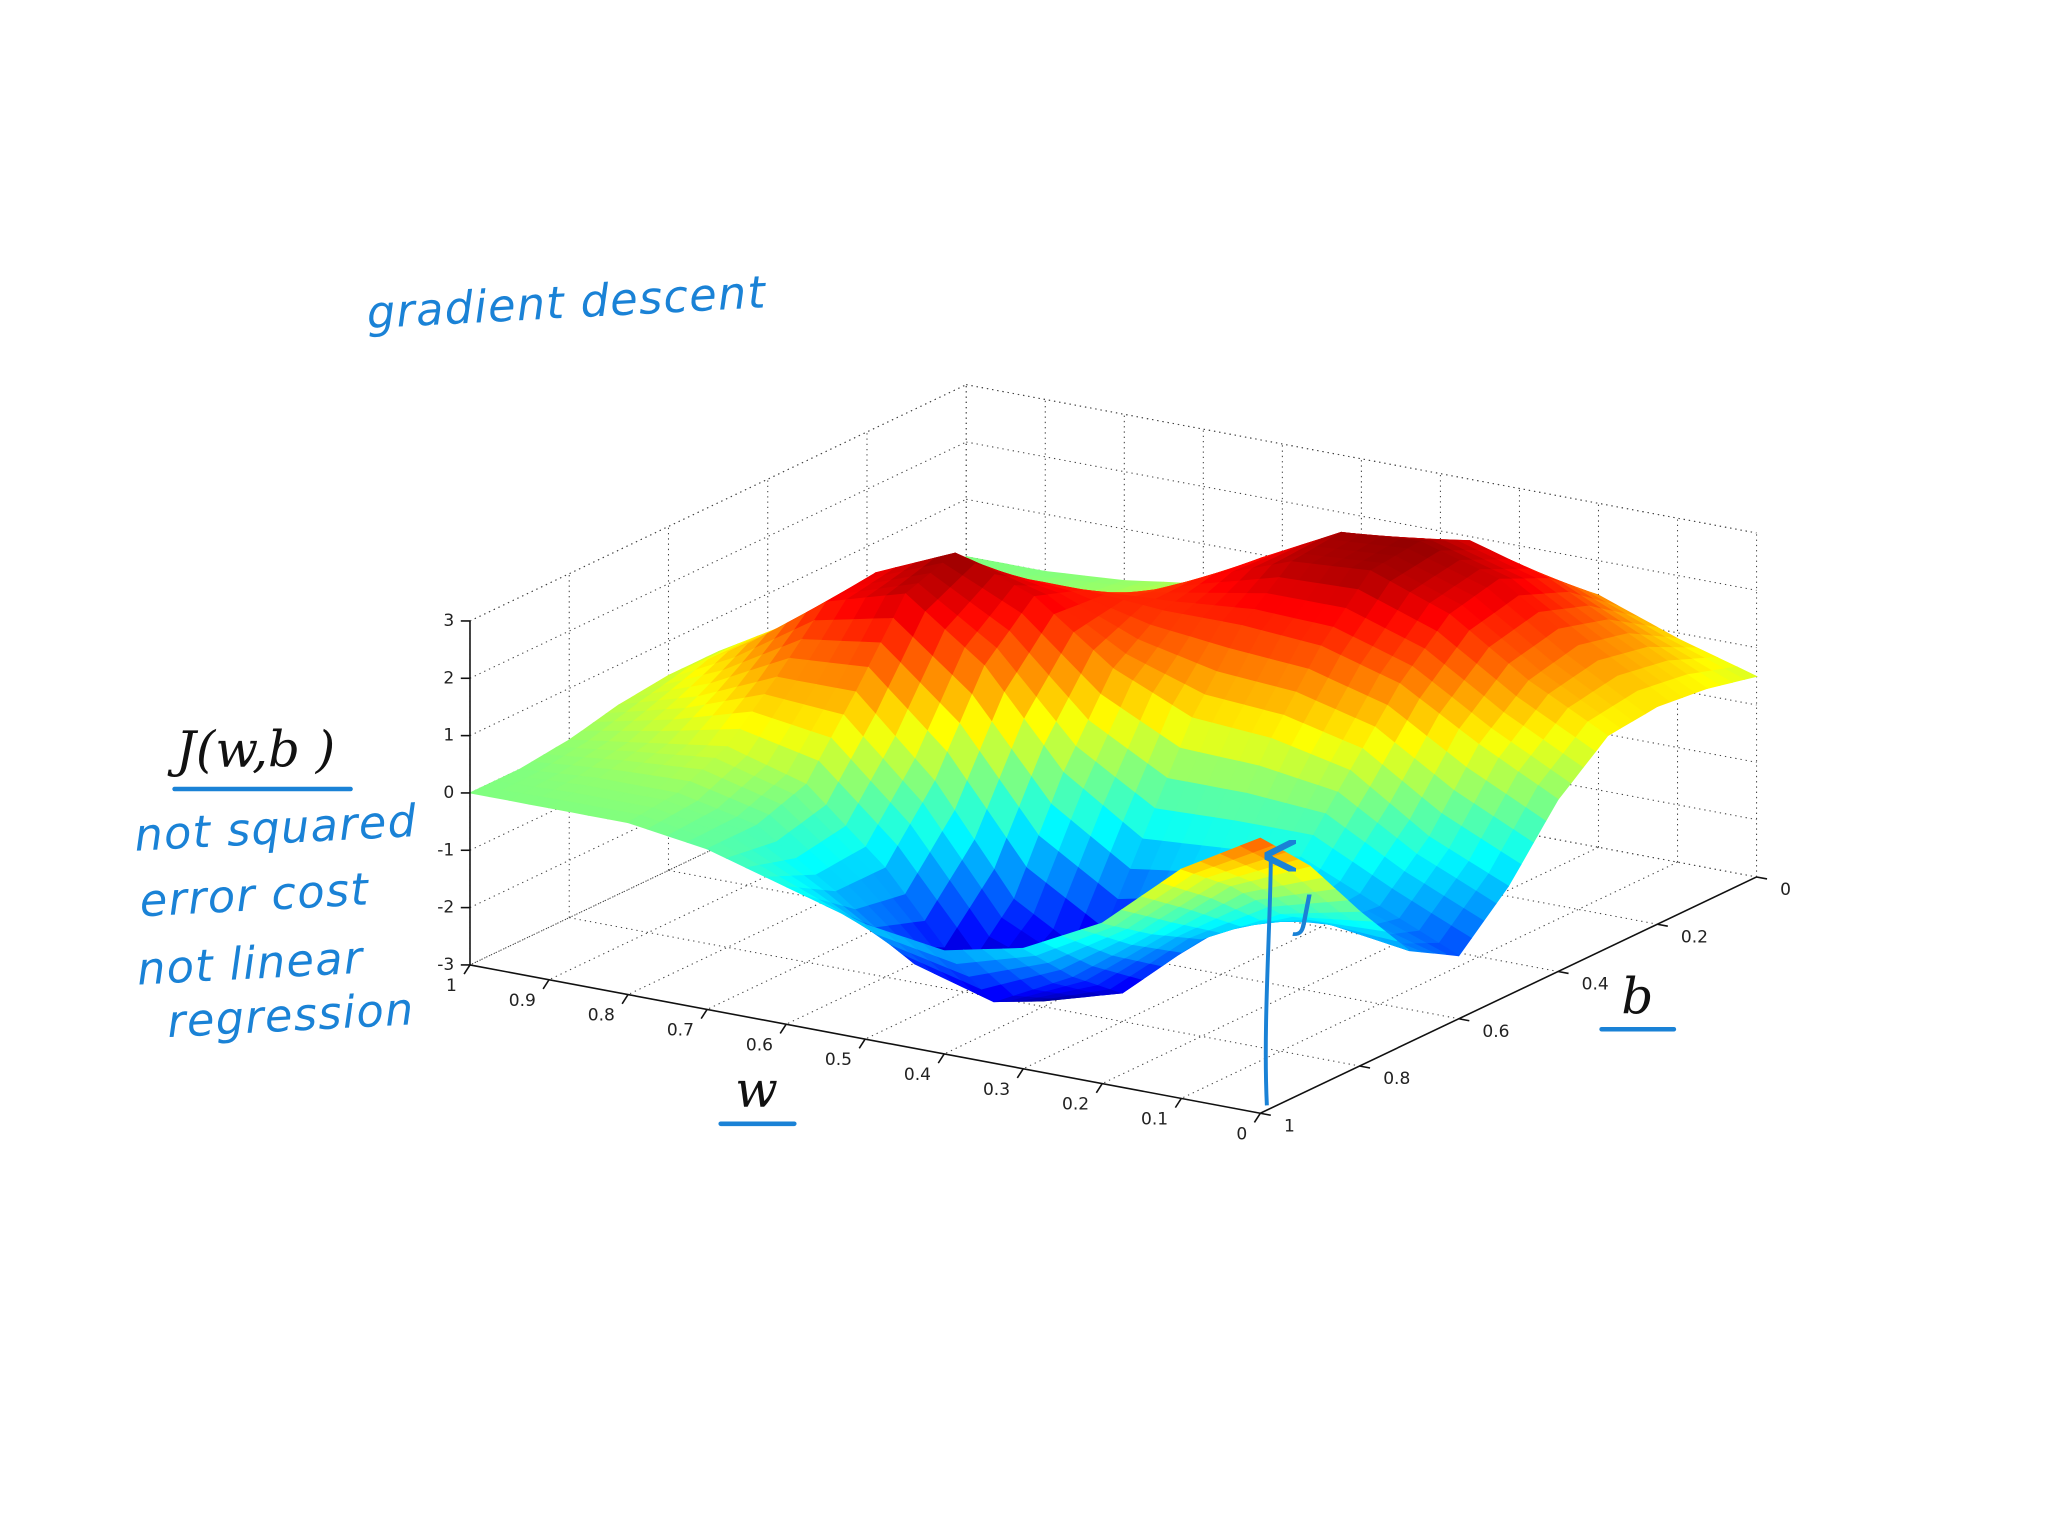 The width and height of the screenshot is (2048, 1536). What do you see at coordinates (1595, 985) in the screenshot?
I see `y-tick-label: 0.4` at bounding box center [1595, 985].